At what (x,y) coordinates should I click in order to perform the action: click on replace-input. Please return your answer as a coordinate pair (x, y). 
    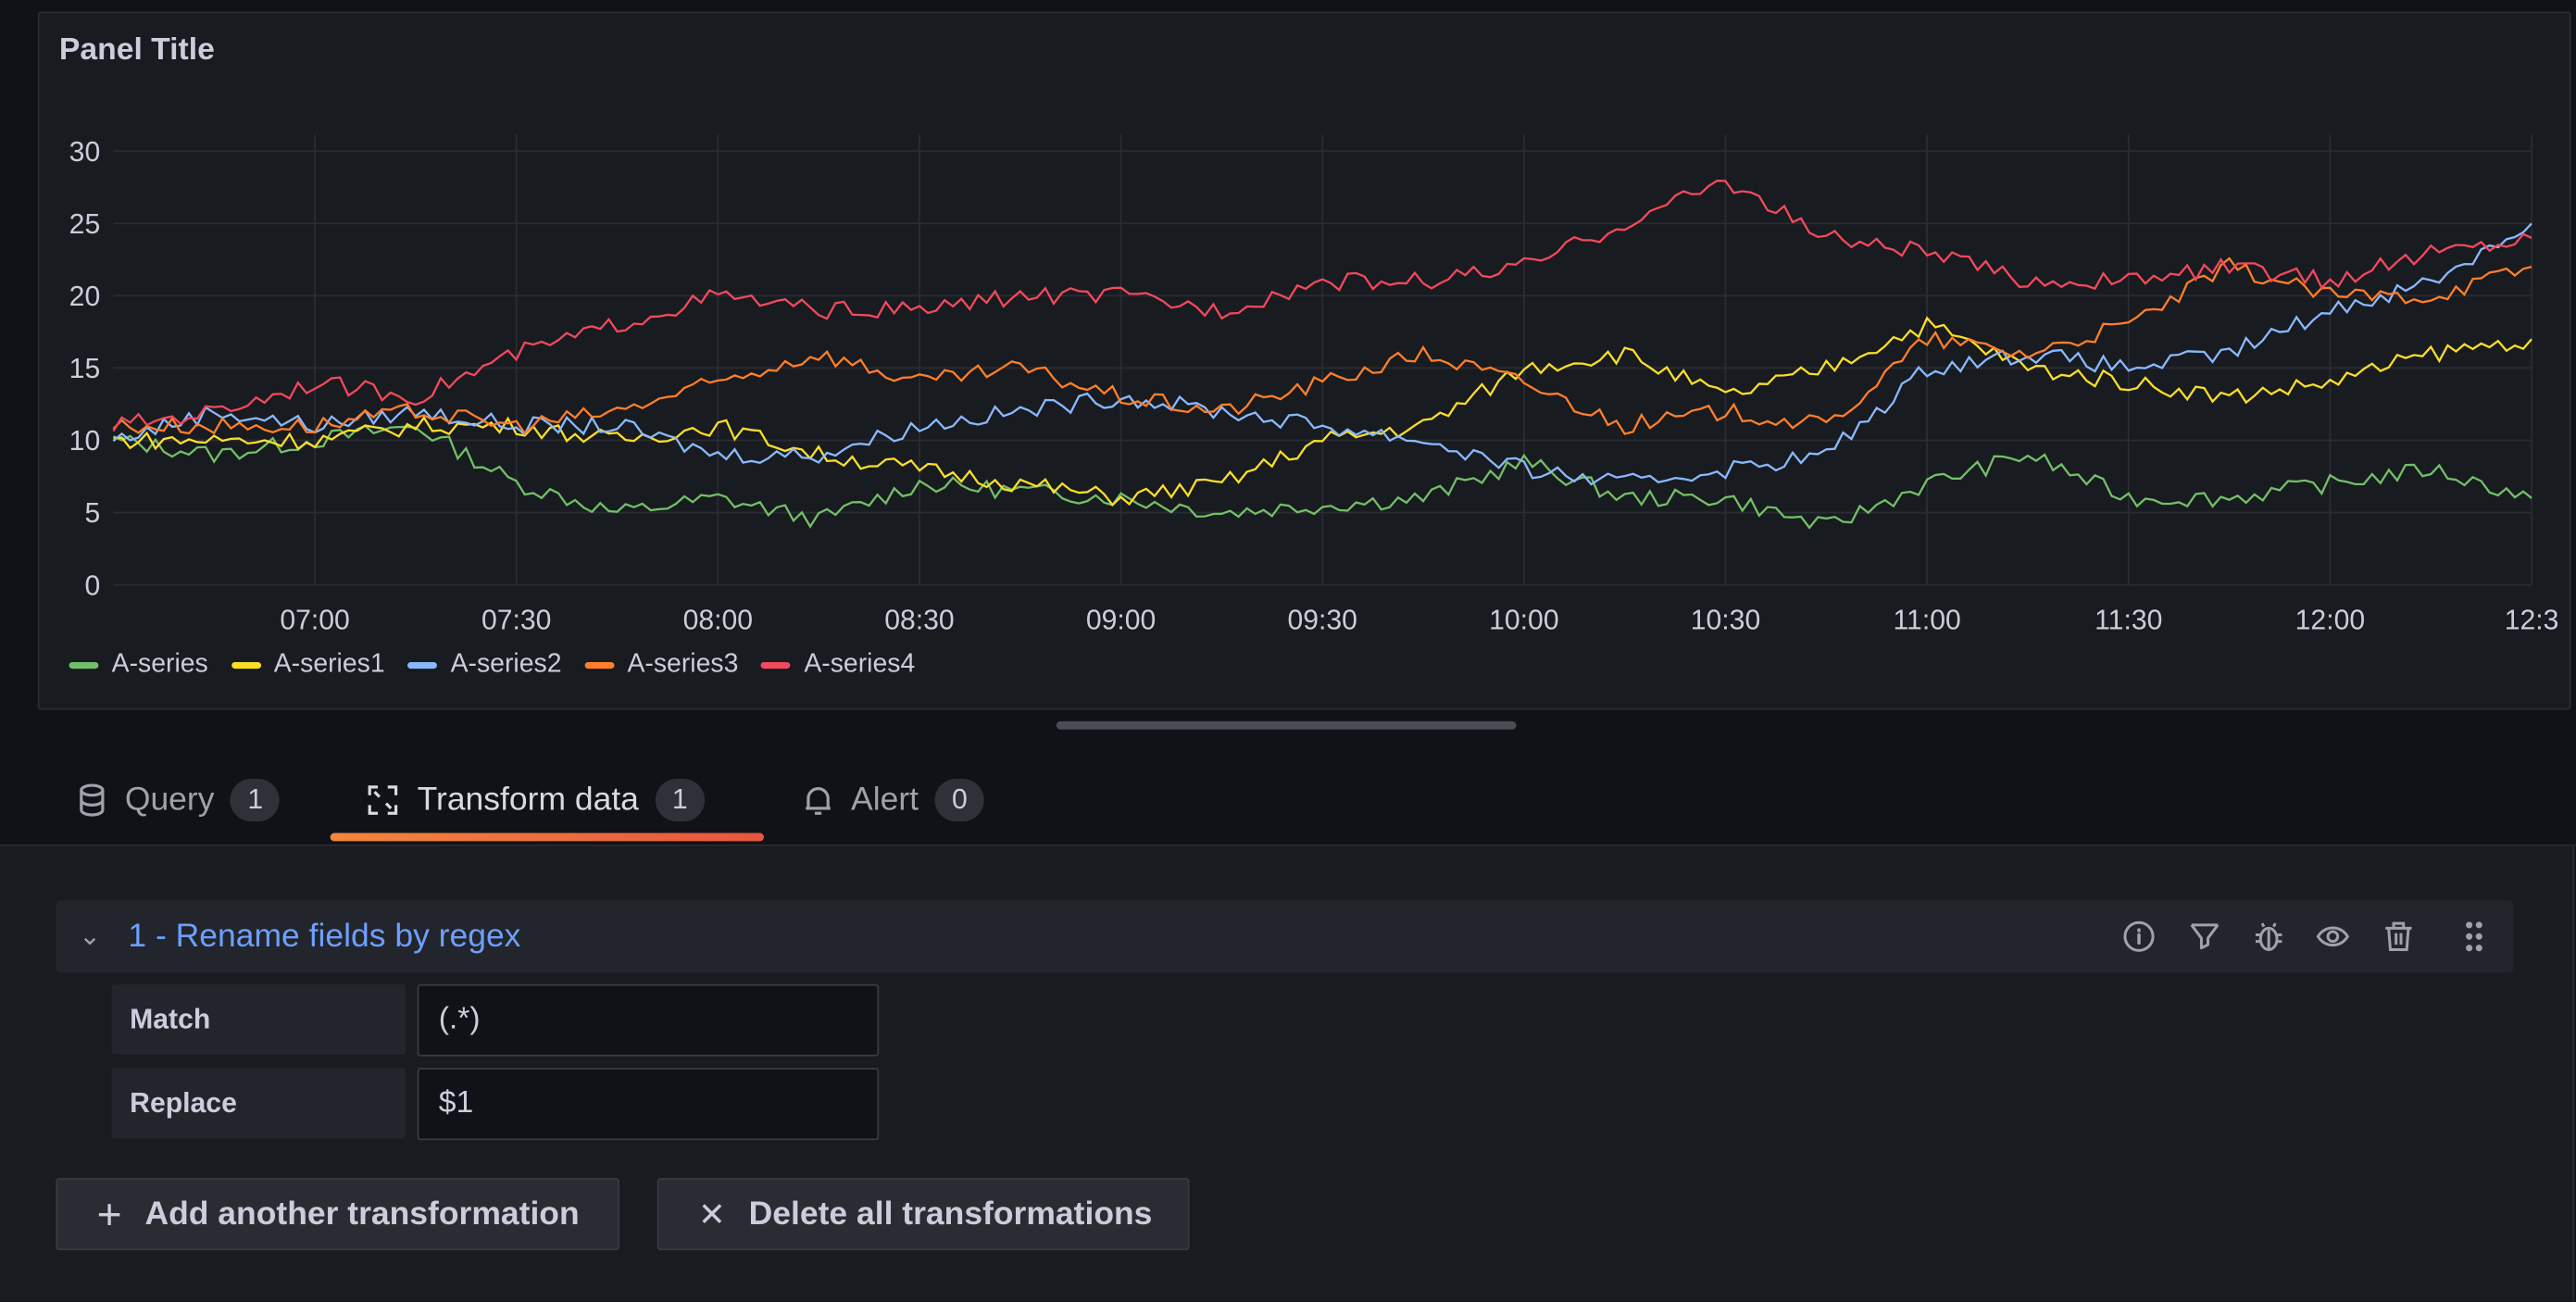
    Looking at the image, I should click on (649, 1104).